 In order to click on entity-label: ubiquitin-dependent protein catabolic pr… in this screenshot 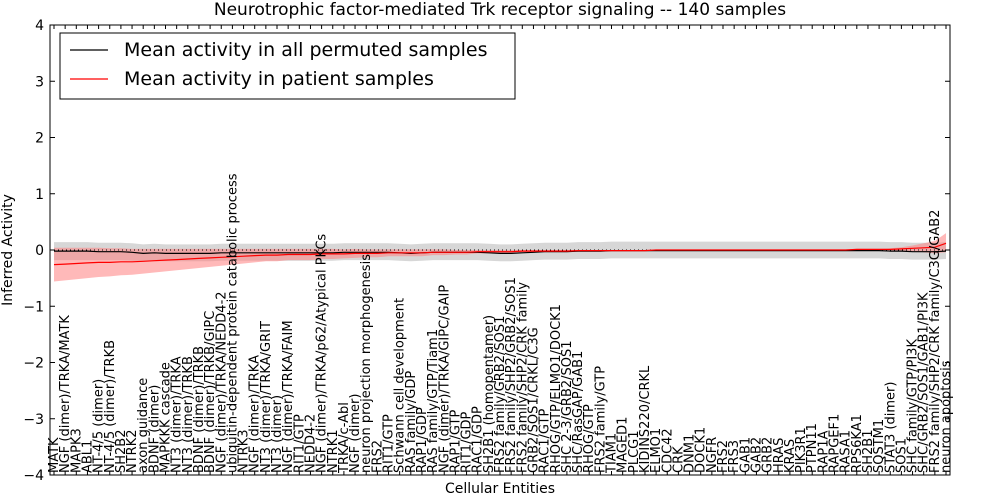, I will do `click(232, 323)`.